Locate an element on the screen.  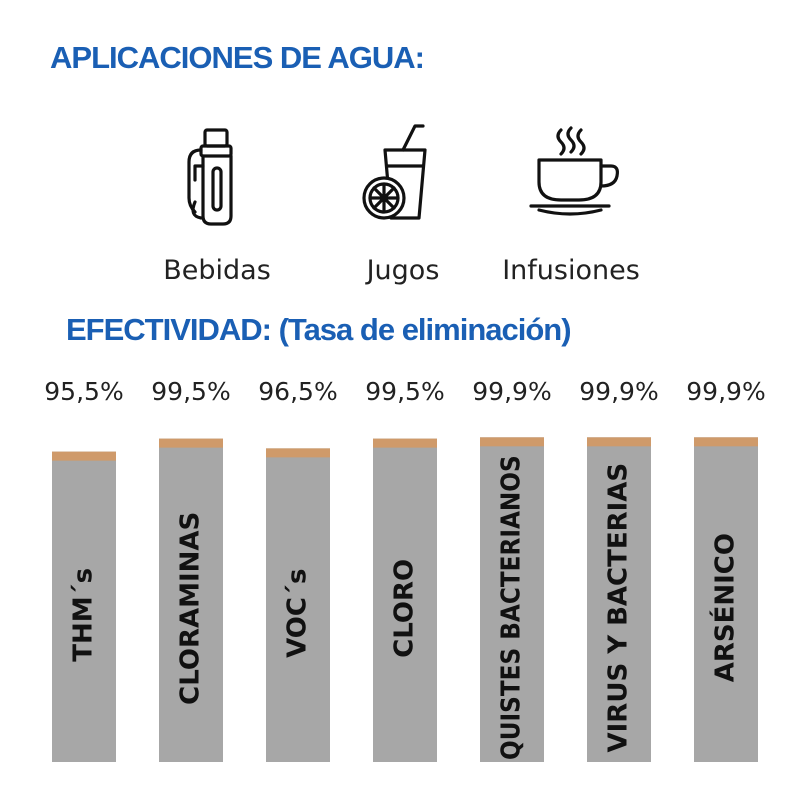
app-jugos: Jugos is located at coordinates (403, 203).